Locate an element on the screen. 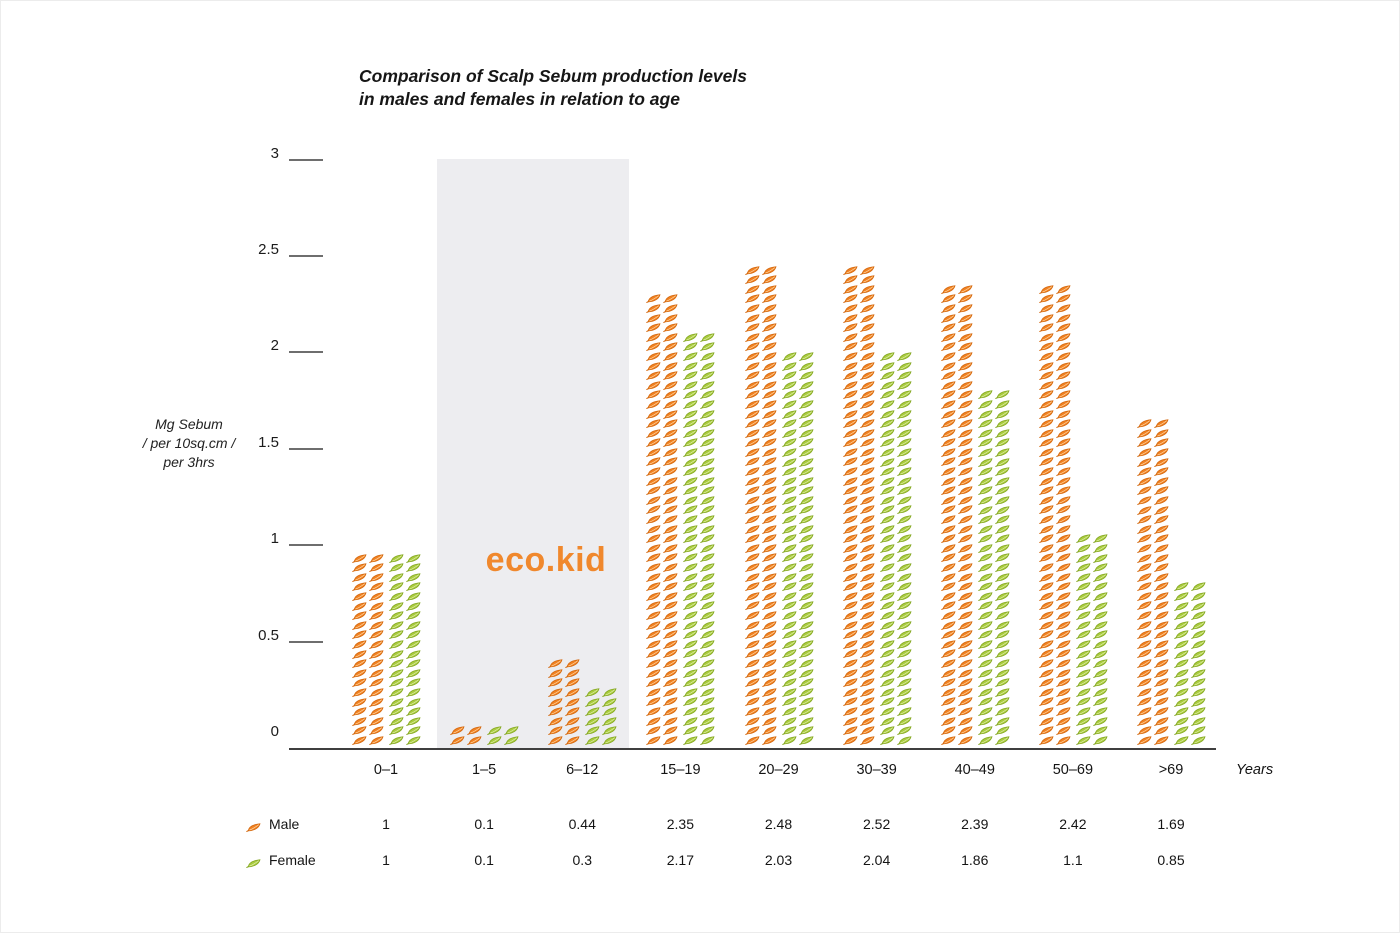 This screenshot has width=1400, height=933. x-axis-category-label: 40–49 is located at coordinates (974, 770).